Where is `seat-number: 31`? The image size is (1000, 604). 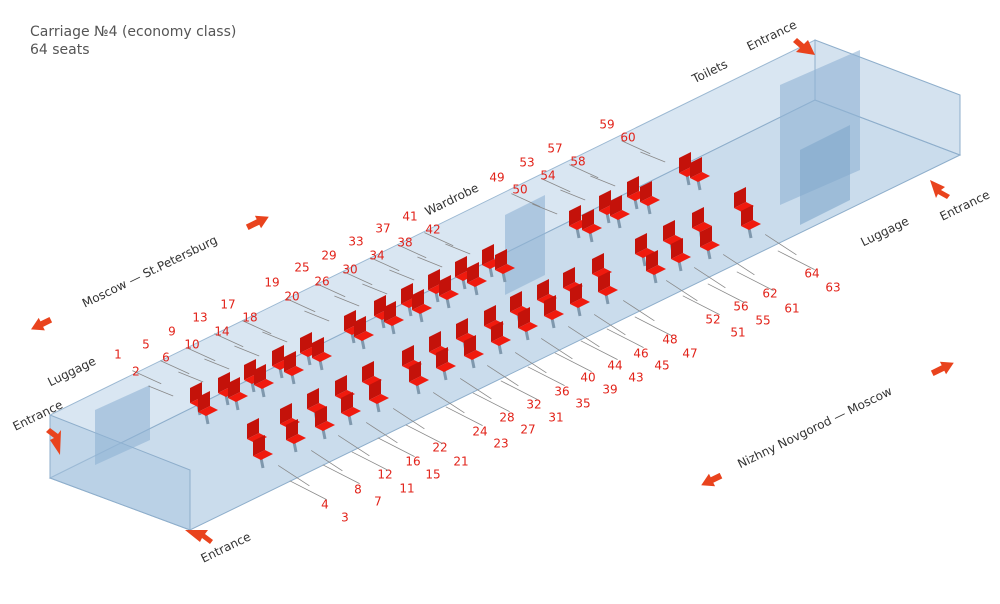 seat-number: 31 is located at coordinates (555, 418).